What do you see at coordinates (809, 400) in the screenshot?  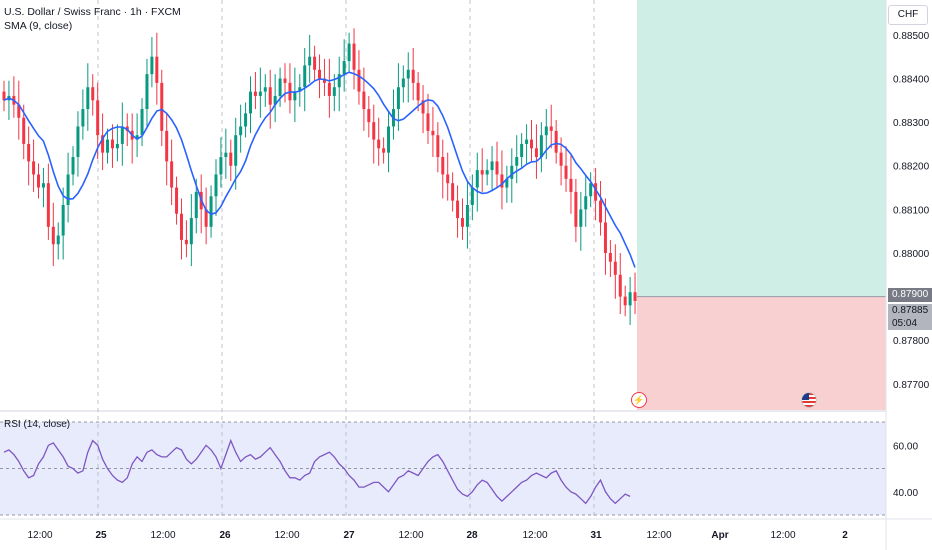 I see `us-flag-icon` at bounding box center [809, 400].